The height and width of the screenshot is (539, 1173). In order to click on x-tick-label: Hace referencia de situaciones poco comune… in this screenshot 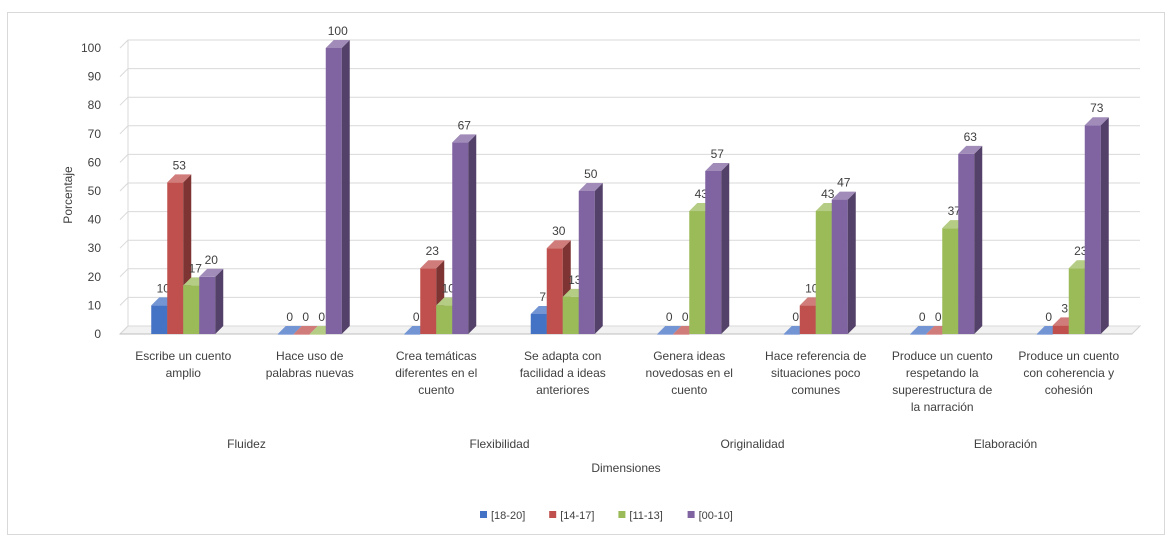, I will do `click(816, 373)`.